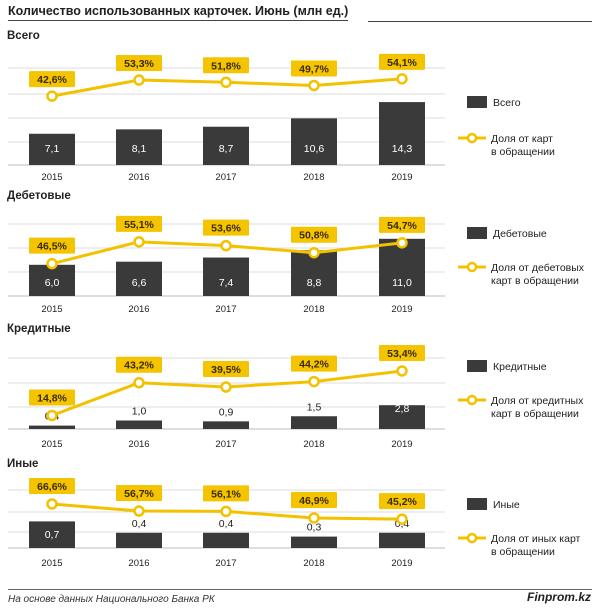  I want to click on percent-label: 46,5%, so click(52, 247).